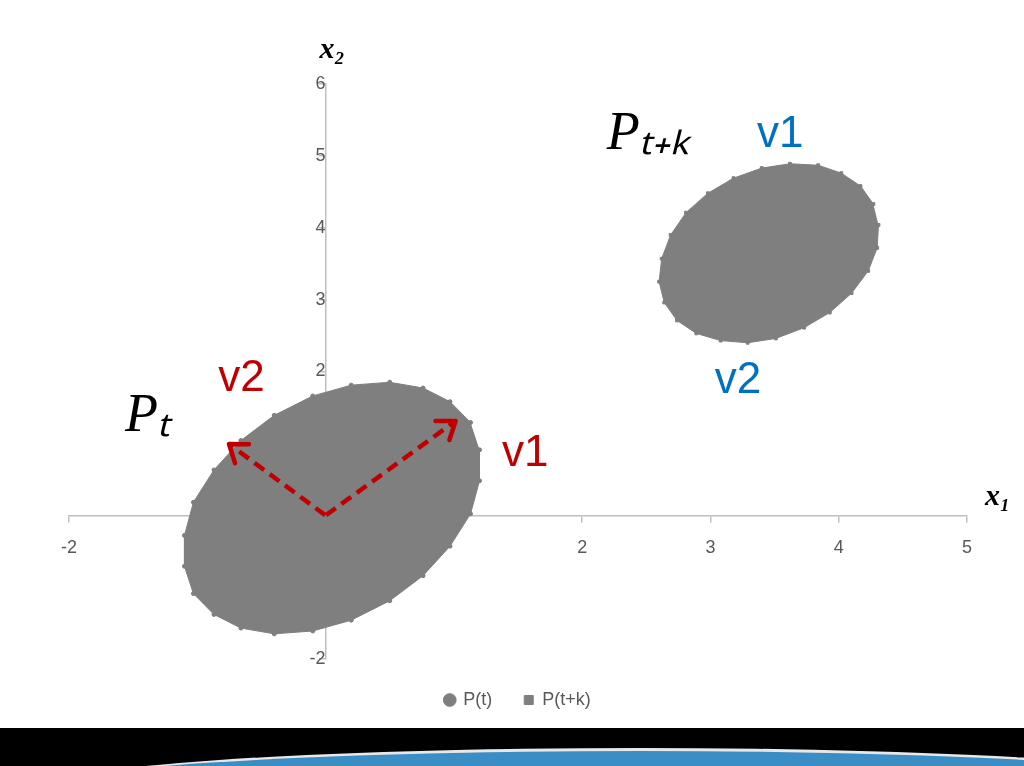 The height and width of the screenshot is (766, 1024). I want to click on y-tick-label: 4, so click(320, 226).